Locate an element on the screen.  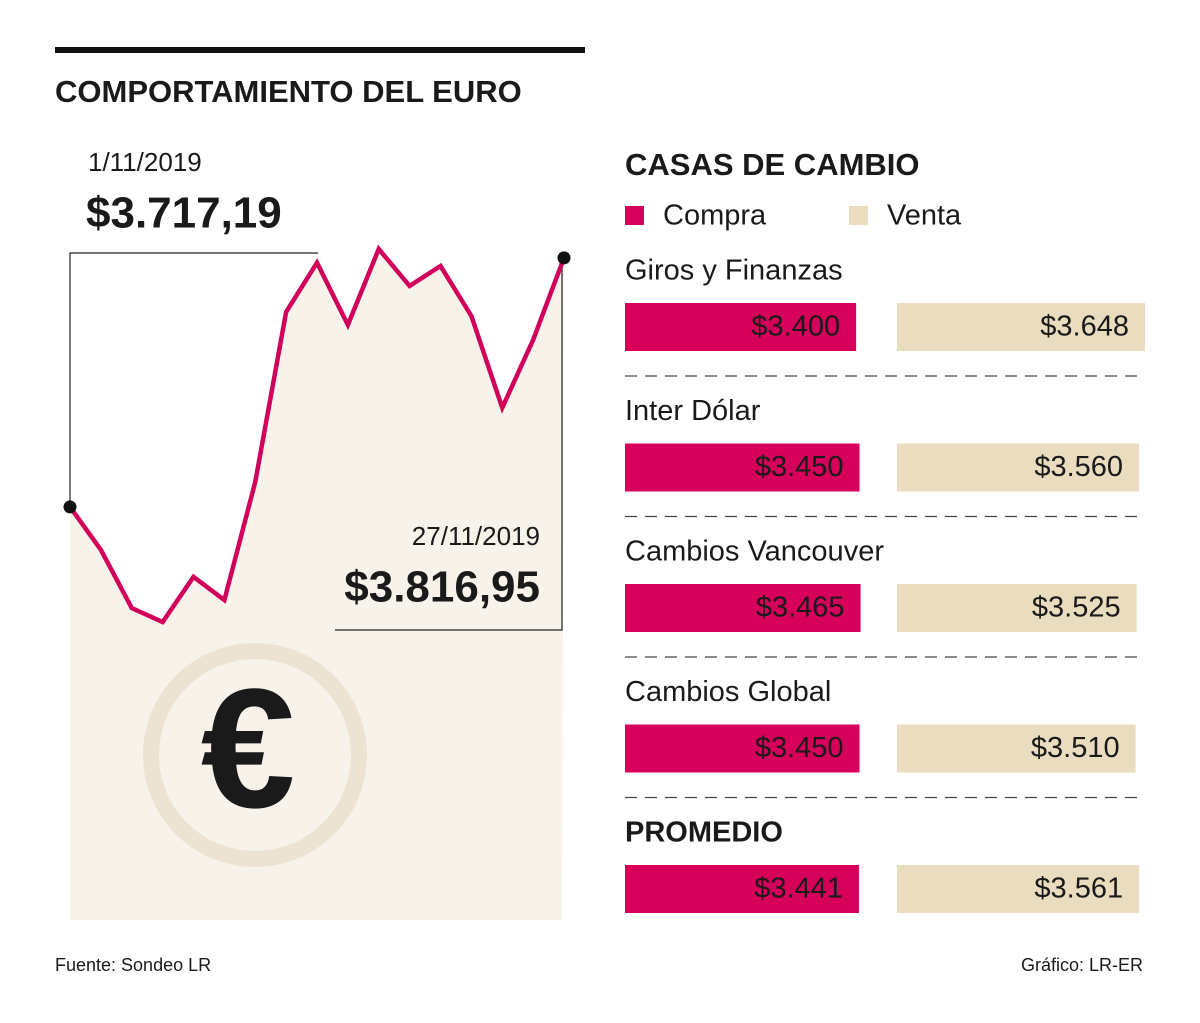
bar-value-label: $3.465 is located at coordinates (800, 608).